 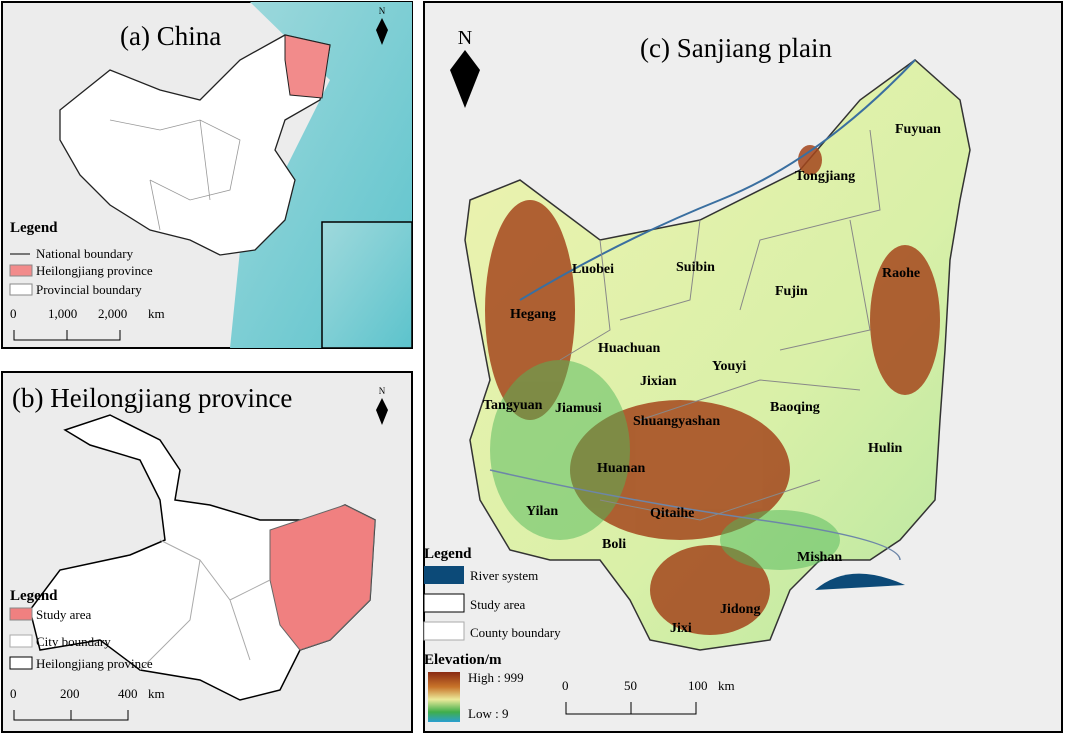 I want to click on scale-label: 200, so click(x=70, y=693).